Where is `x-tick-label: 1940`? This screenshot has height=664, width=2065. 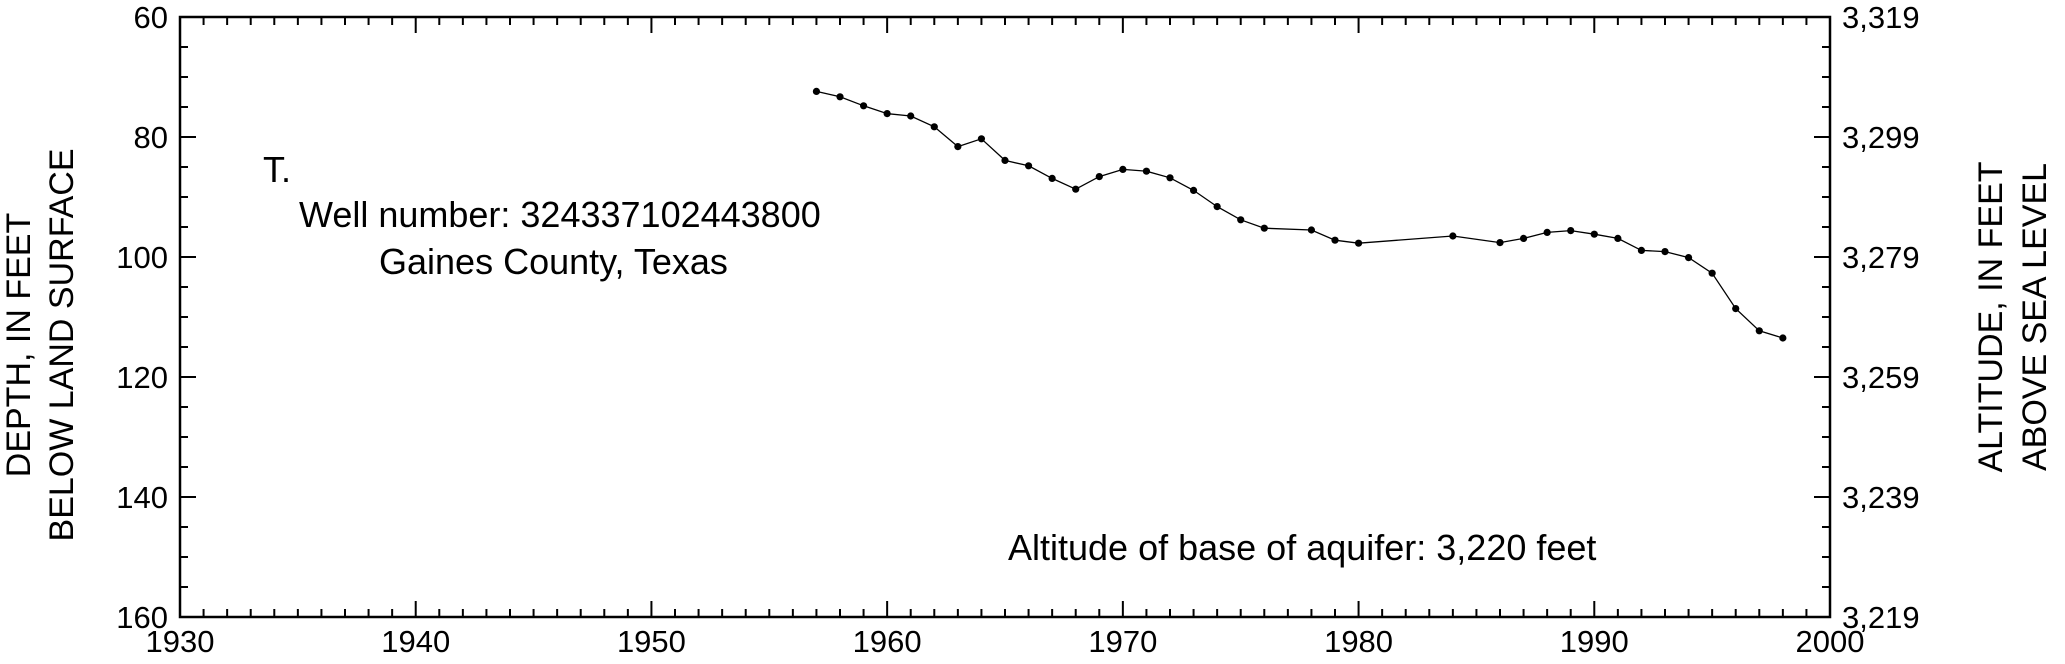
x-tick-label: 1940 is located at coordinates (415, 641).